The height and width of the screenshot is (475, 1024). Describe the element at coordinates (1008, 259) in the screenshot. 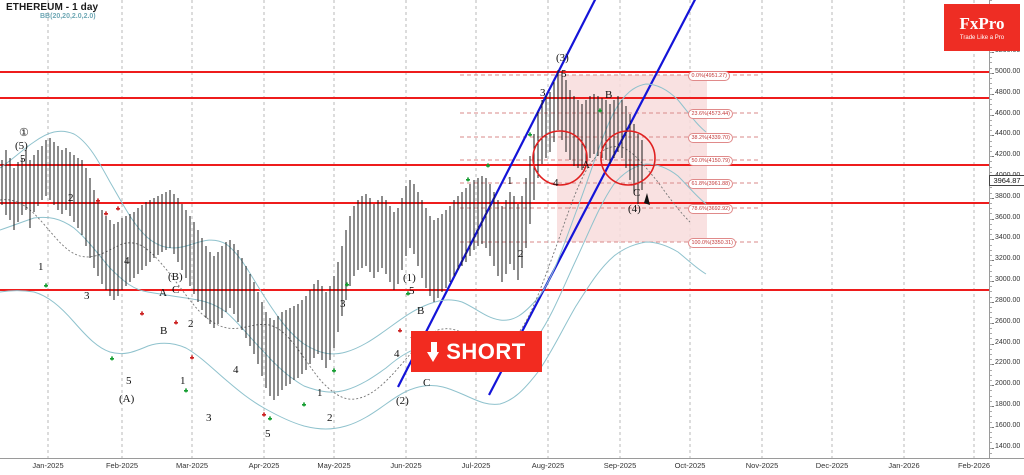

I see `price-tick-label: 3200.00` at that location.